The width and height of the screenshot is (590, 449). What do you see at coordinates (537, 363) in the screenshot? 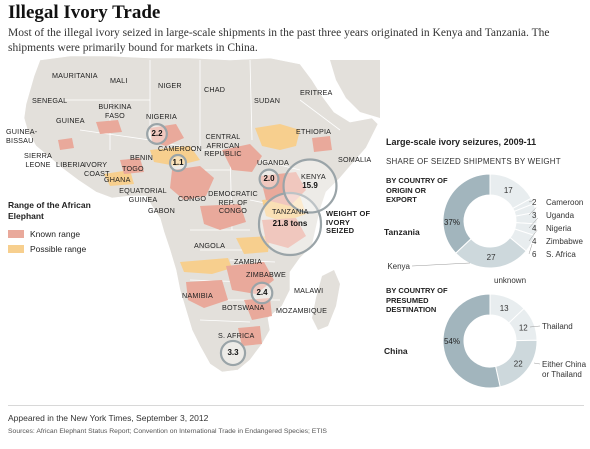
I see `pie-leader-either-china-or-thailand` at bounding box center [537, 363].